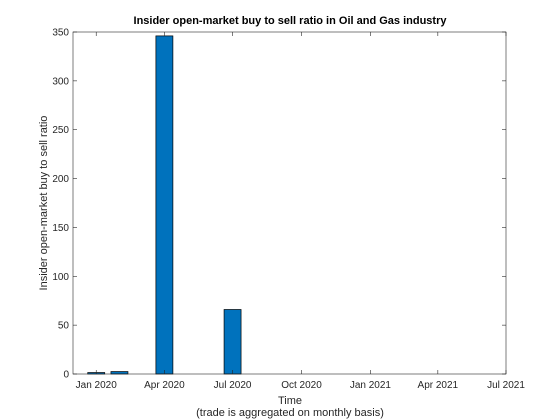  Describe the element at coordinates (301, 385) in the screenshot. I see `x-tick-label: Oct 2020` at that location.